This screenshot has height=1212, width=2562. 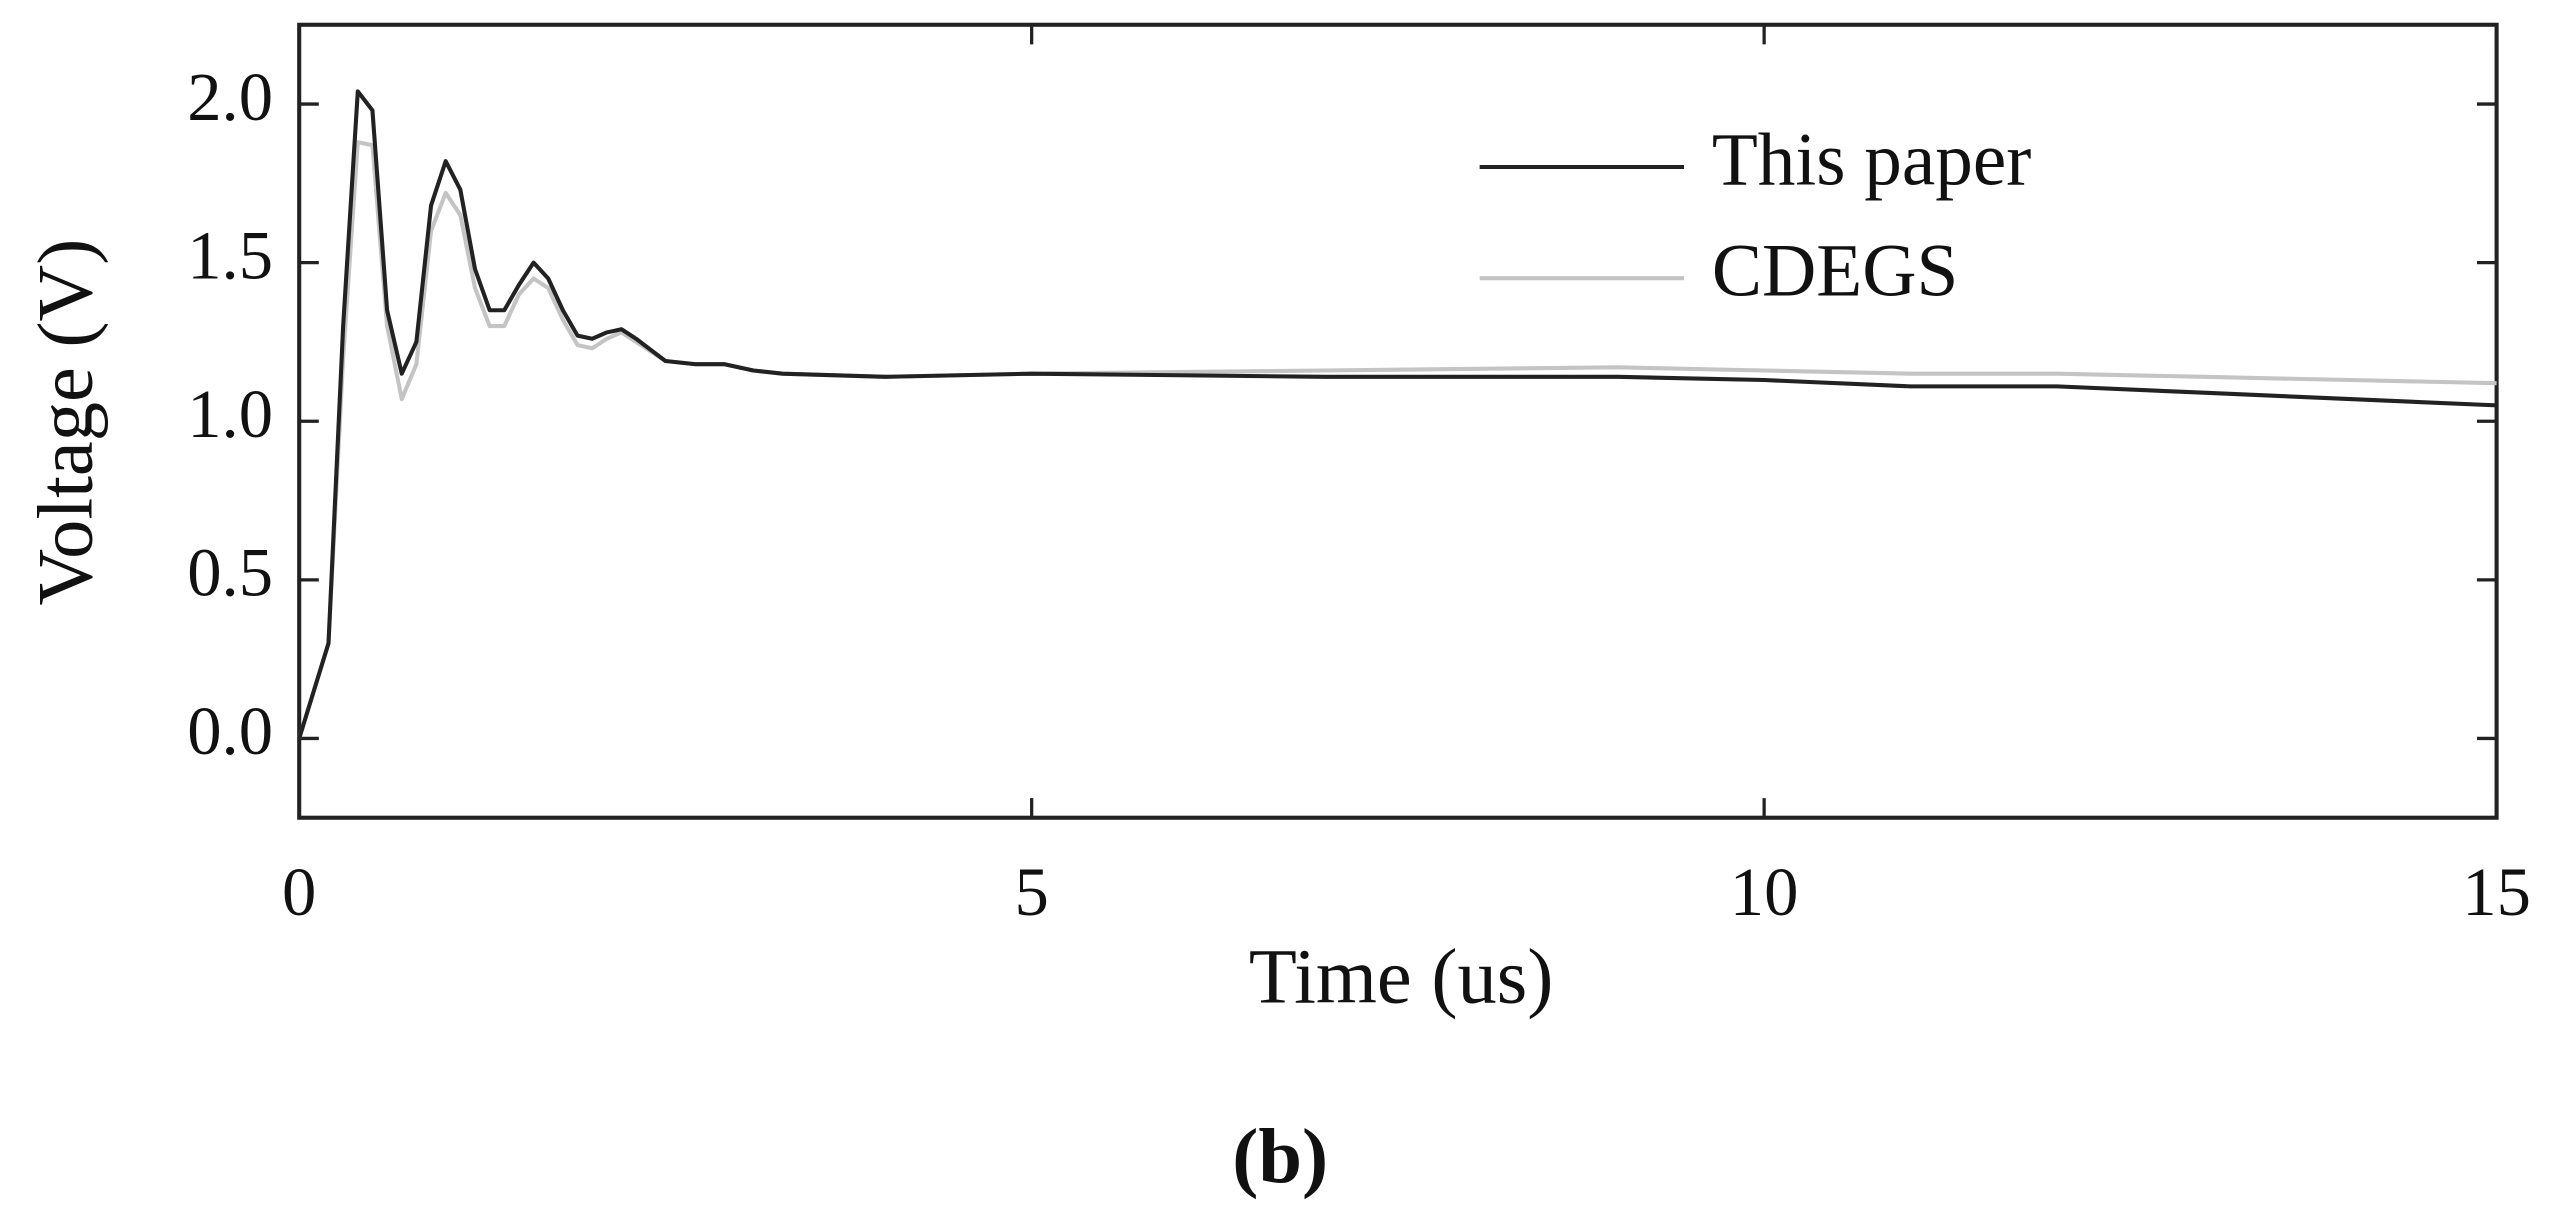 What do you see at coordinates (230, 97) in the screenshot?
I see `y-tick-label: 2.0` at bounding box center [230, 97].